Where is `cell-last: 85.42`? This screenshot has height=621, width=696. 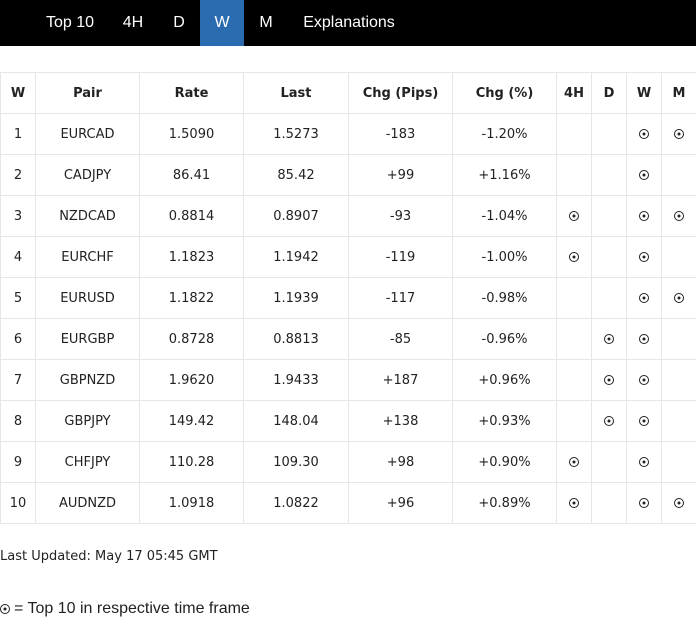 cell-last: 85.42 is located at coordinates (296, 175).